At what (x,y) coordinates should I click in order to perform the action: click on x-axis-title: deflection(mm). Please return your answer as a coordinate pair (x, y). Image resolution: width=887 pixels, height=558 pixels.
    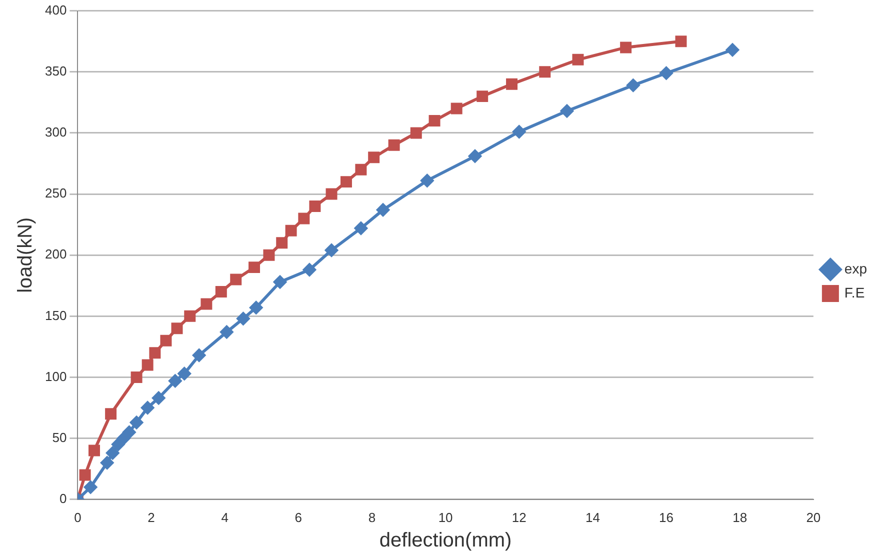
    Looking at the image, I should click on (445, 541).